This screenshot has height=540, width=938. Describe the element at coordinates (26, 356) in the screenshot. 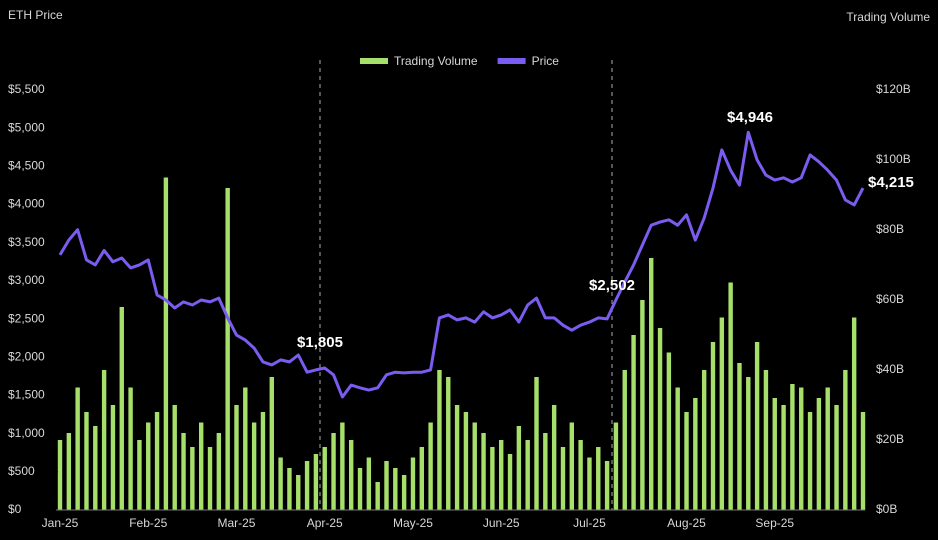

I see `y-tick-label: $2,000` at that location.